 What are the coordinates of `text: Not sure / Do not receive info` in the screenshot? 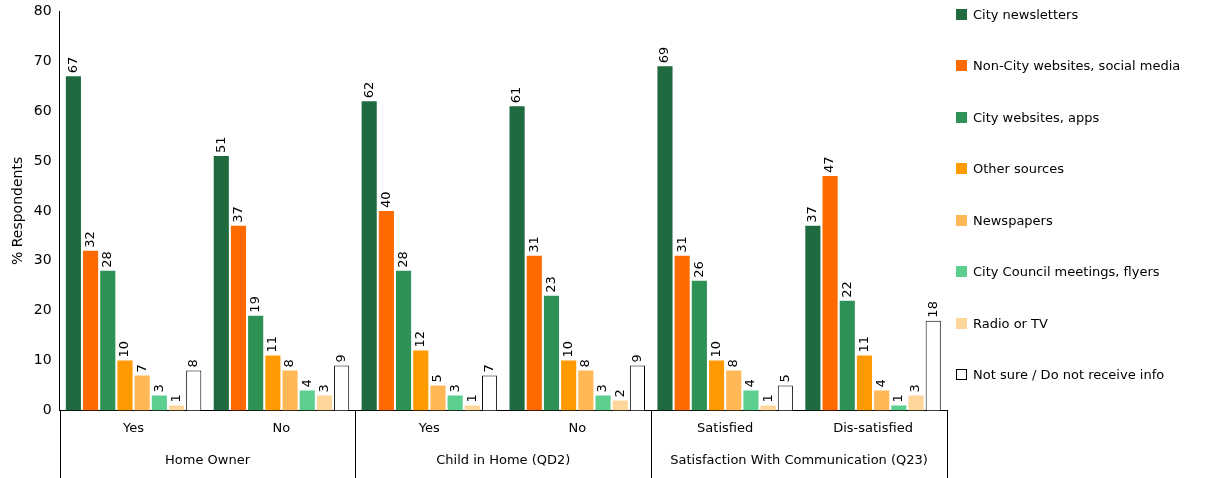 It's located at (1069, 374).